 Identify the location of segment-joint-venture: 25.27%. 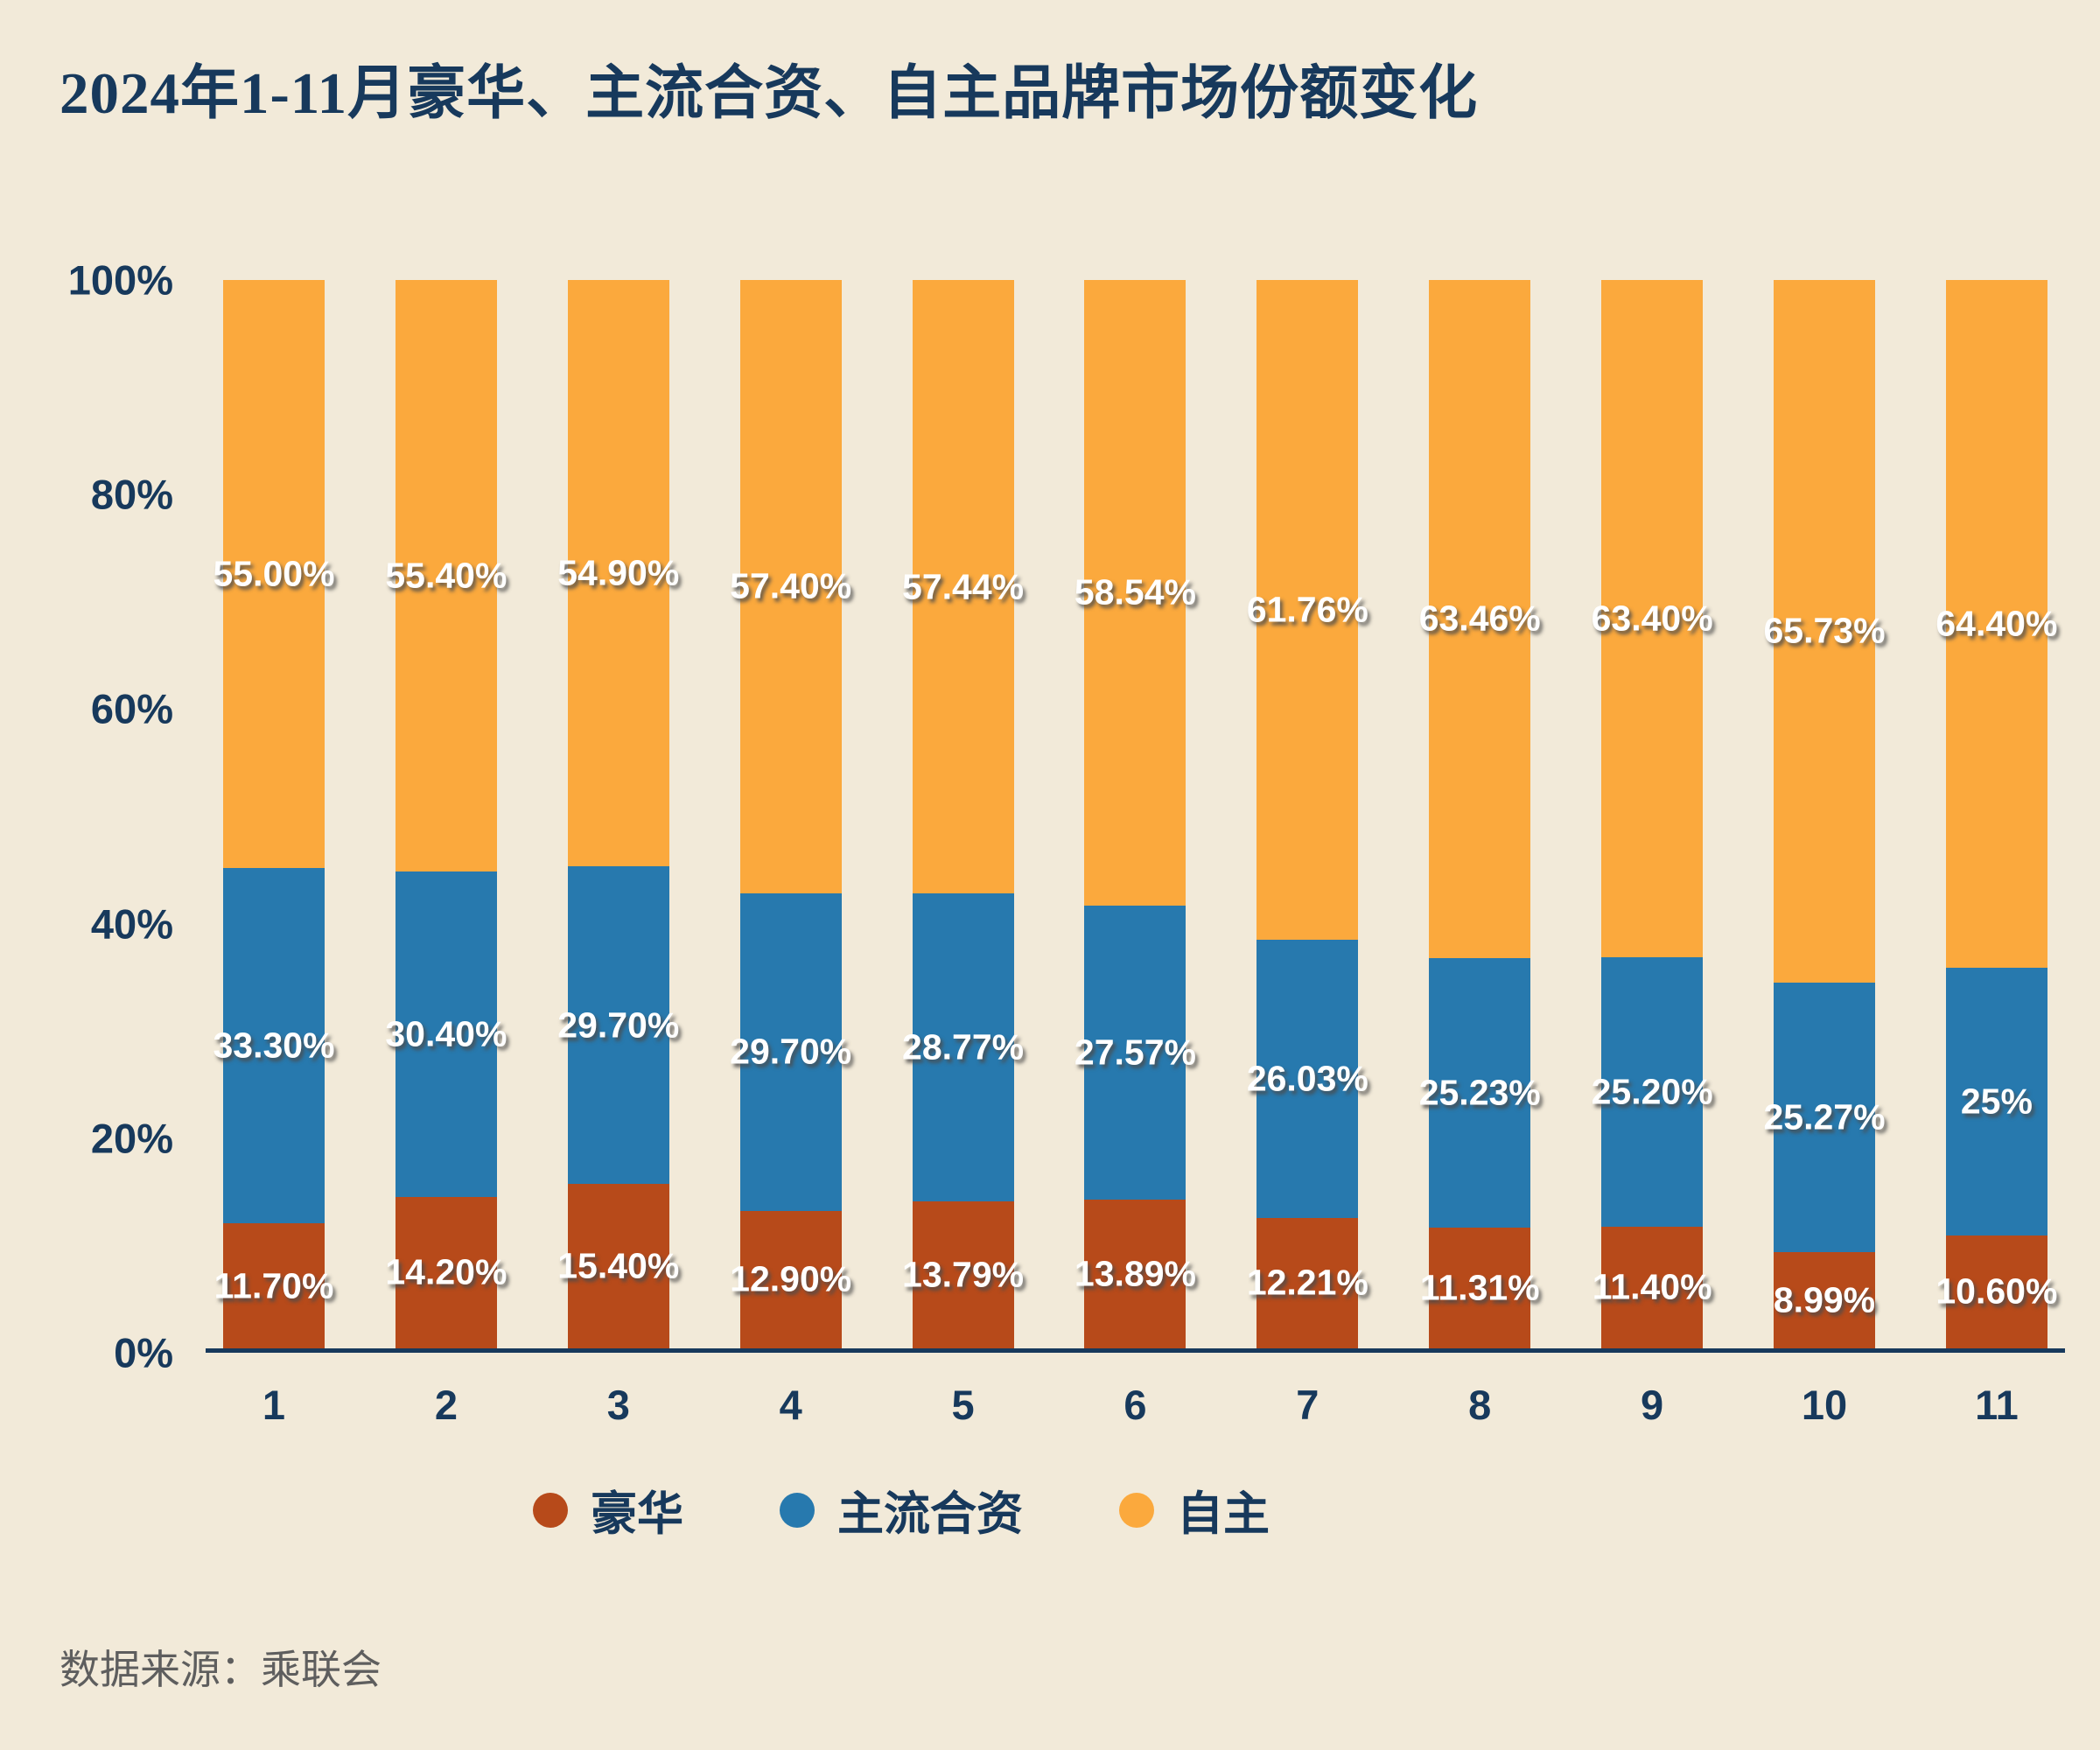
(1824, 1117).